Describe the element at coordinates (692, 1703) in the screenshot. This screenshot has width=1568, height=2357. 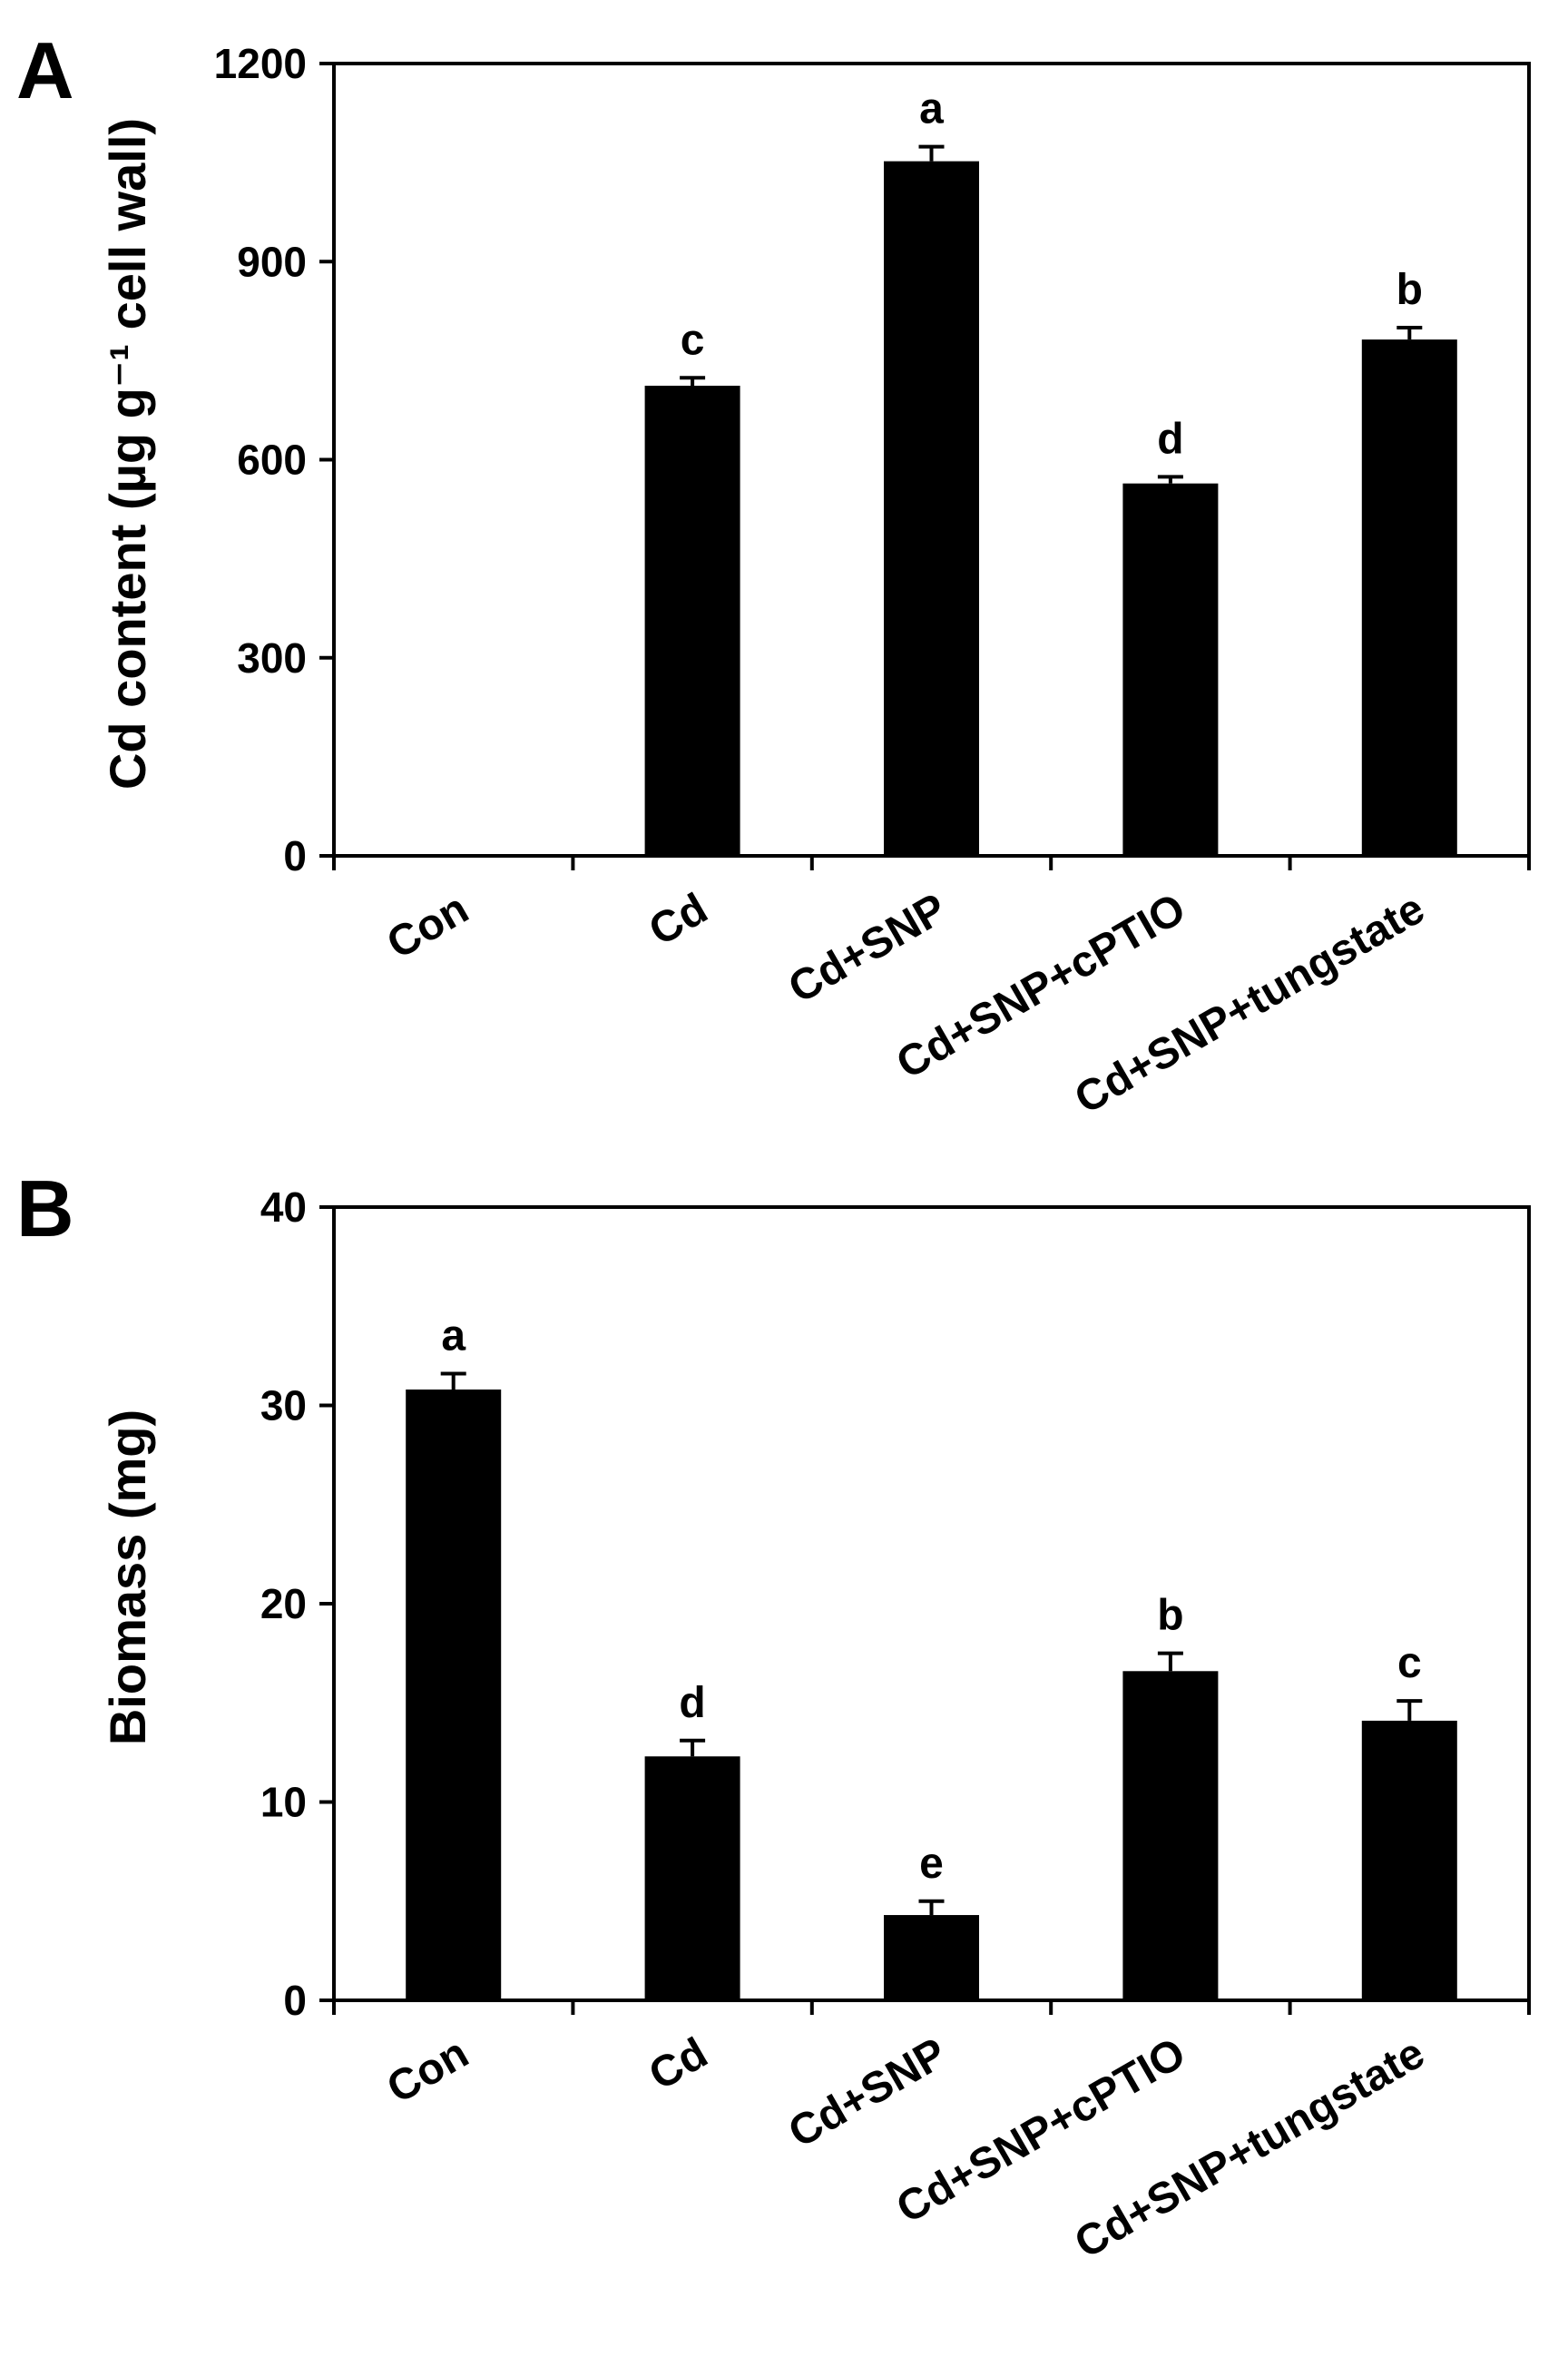
I see `significance-label-b-1: d` at that location.